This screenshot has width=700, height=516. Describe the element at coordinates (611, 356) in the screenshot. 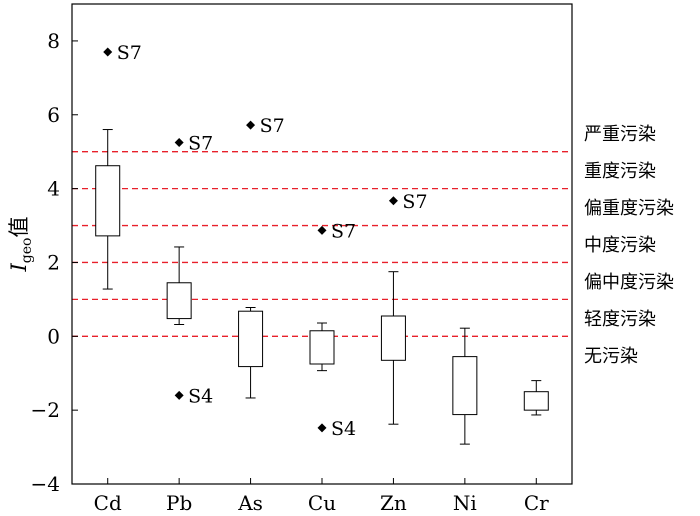

I see `pollution-level-label: 无污染` at that location.